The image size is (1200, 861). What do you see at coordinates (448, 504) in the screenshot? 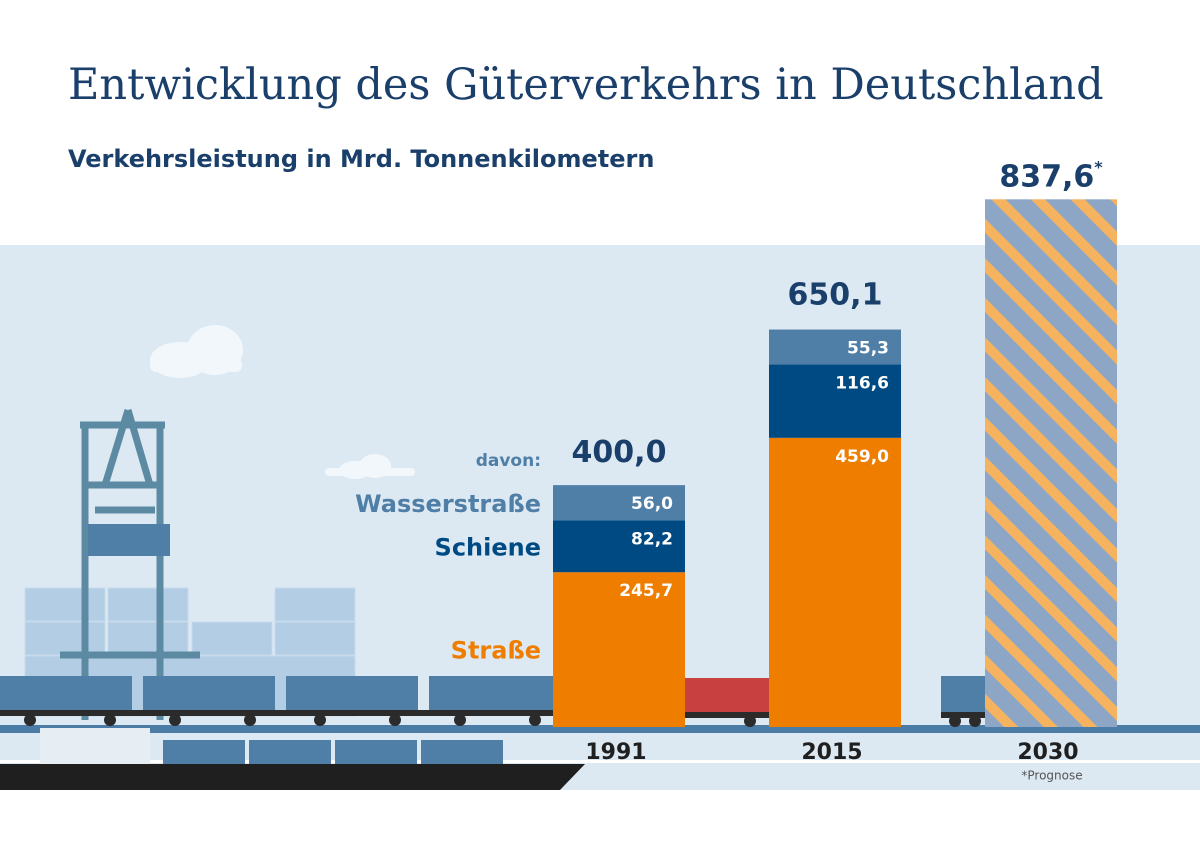
I see `legend-label: Wasserstraße` at bounding box center [448, 504].